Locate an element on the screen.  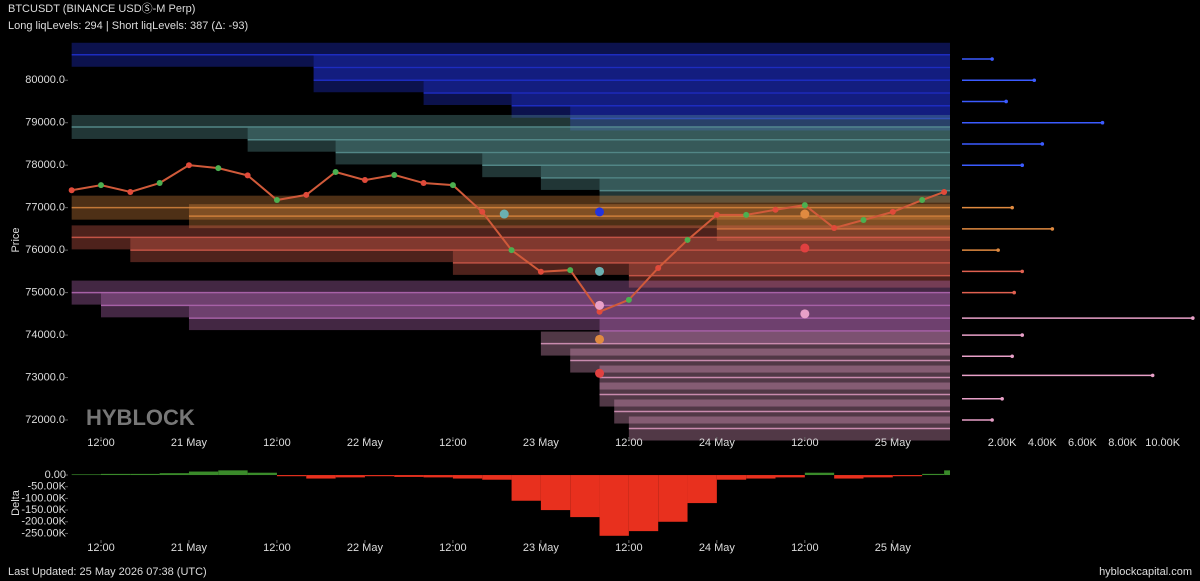
x-tick-label: 23 May is located at coordinates (541, 548).